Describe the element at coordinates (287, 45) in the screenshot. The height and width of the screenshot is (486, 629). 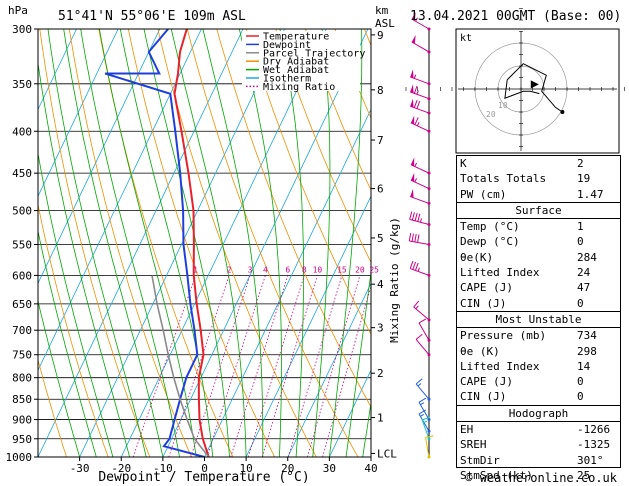
I see `legend-entry: Dewpoint` at that location.